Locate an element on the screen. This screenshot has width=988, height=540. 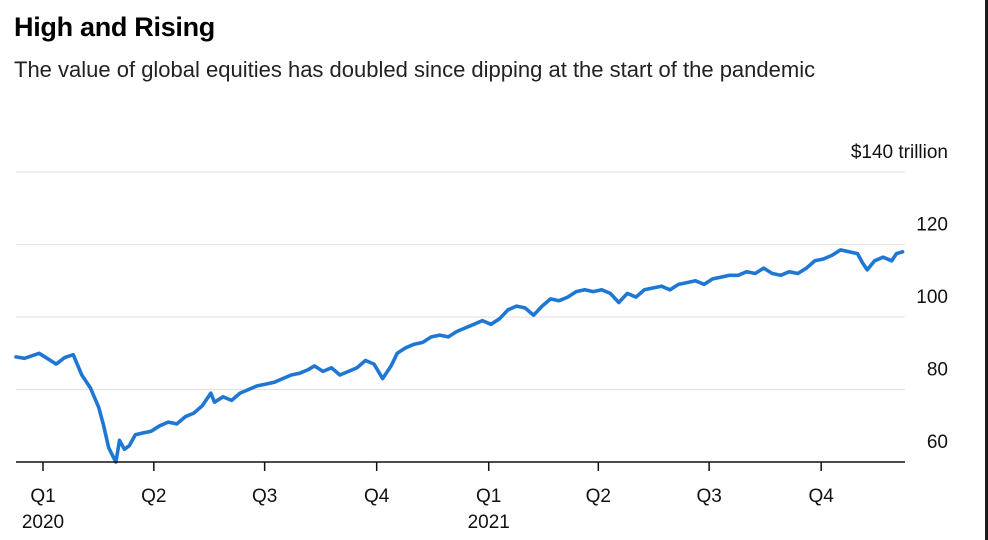
chart-title: High and Rising is located at coordinates (114, 27).